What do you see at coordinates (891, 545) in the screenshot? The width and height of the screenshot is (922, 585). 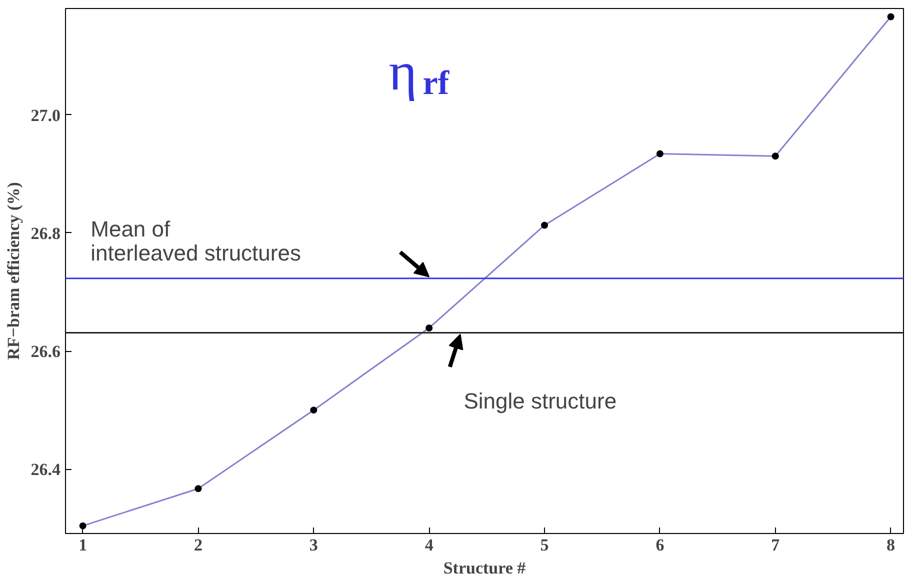 I see `x-tick-label: 8` at bounding box center [891, 545].